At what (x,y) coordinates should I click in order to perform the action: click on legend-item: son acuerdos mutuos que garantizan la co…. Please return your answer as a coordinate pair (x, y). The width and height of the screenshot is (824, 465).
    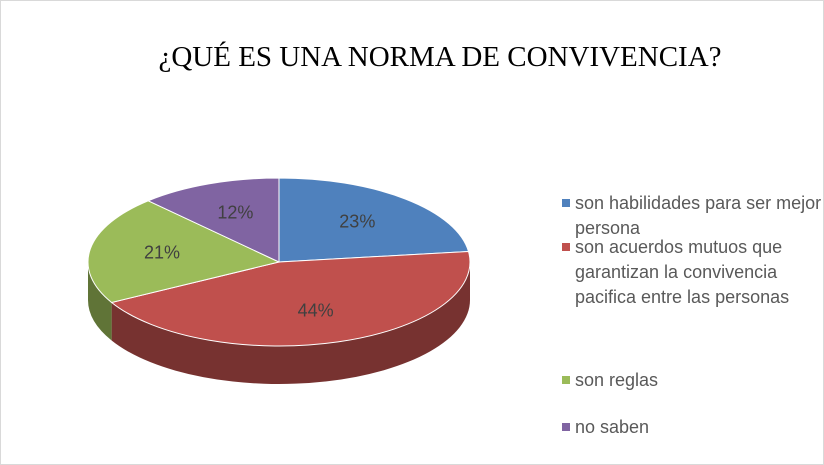
    Looking at the image, I should click on (693, 272).